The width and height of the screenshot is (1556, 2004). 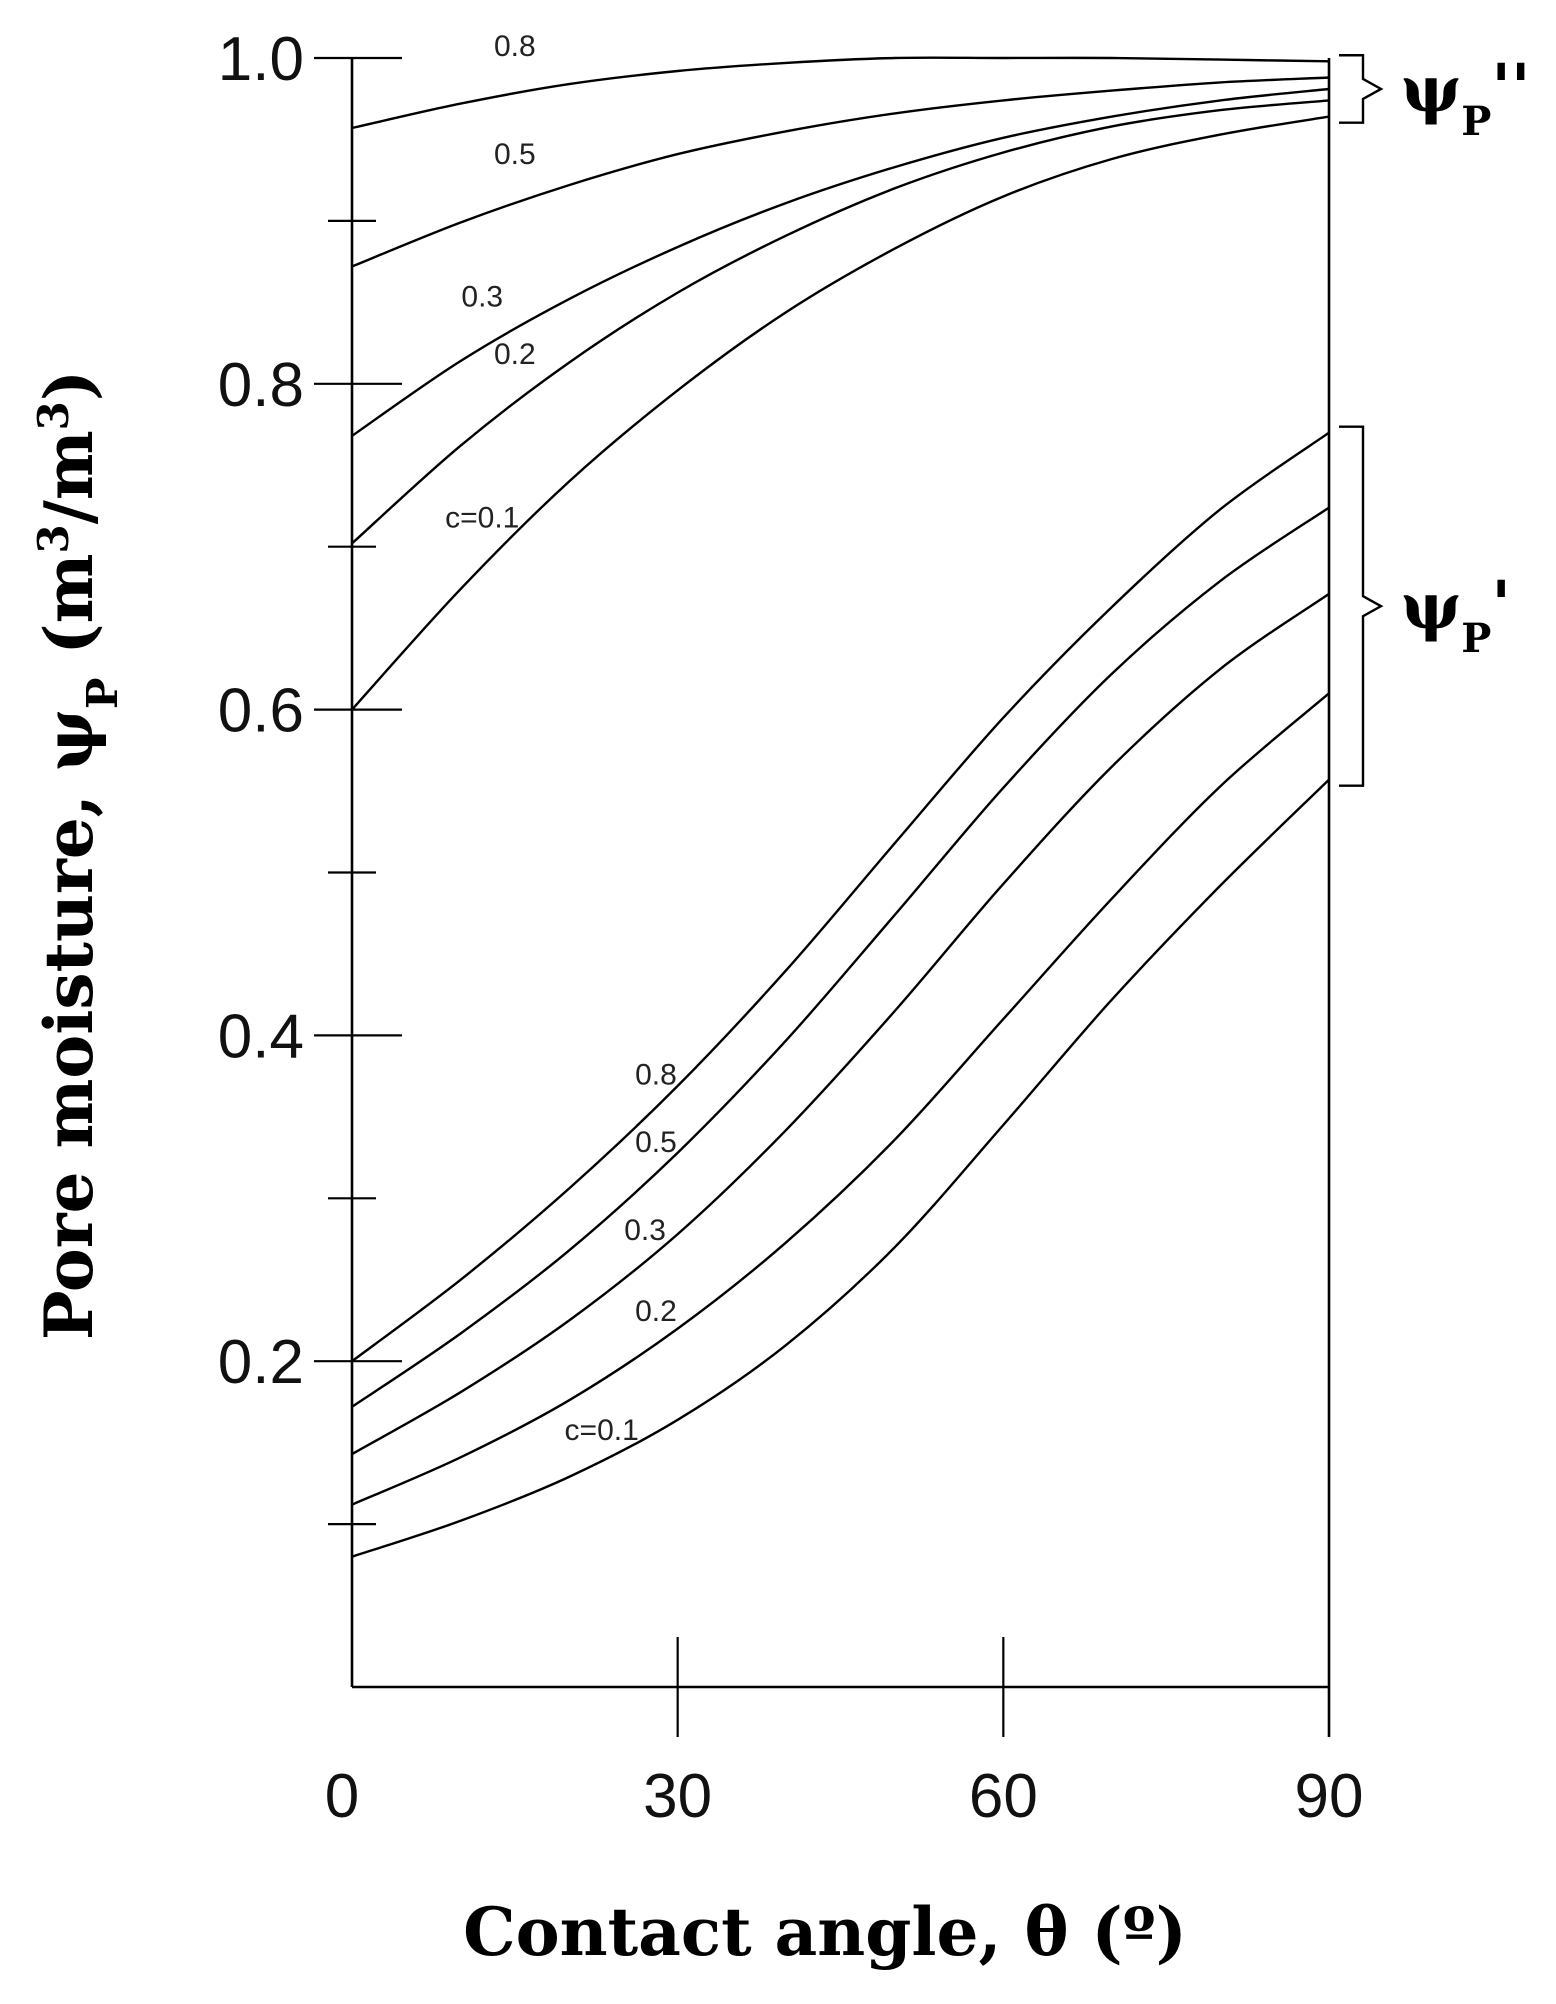 I want to click on curve-upper-0.3, so click(x=840, y=262).